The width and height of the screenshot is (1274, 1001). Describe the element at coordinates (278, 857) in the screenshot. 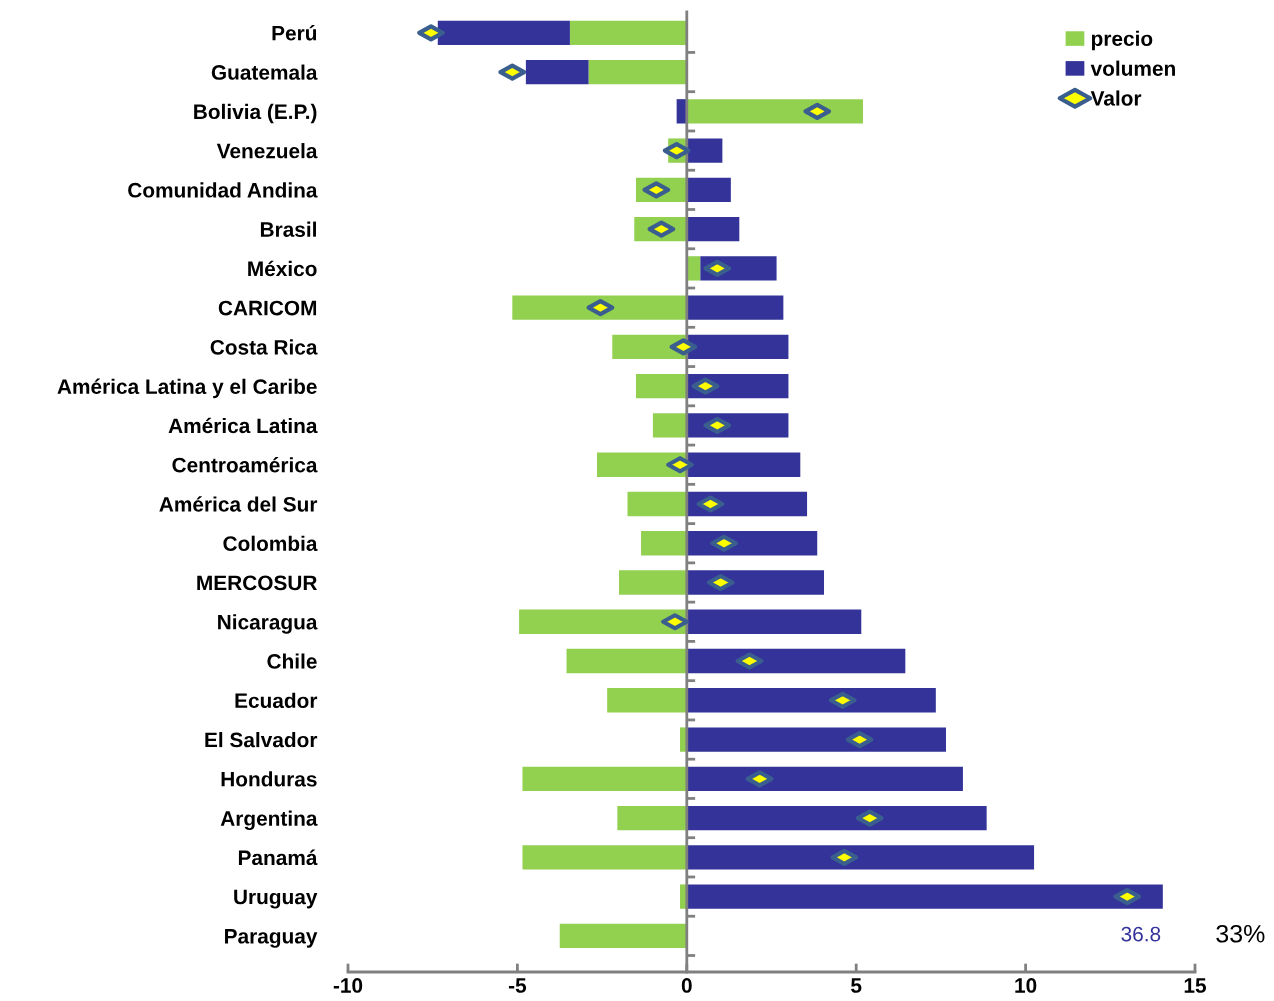

I see `y-tick-label: Panamá` at that location.